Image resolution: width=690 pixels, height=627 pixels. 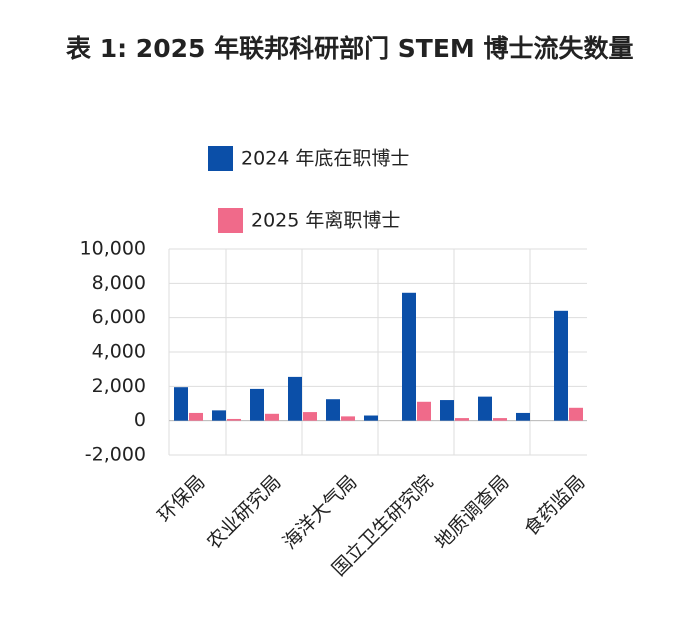 What do you see at coordinates (119, 386) in the screenshot?
I see `y-tick-label: 2,000` at bounding box center [119, 386].